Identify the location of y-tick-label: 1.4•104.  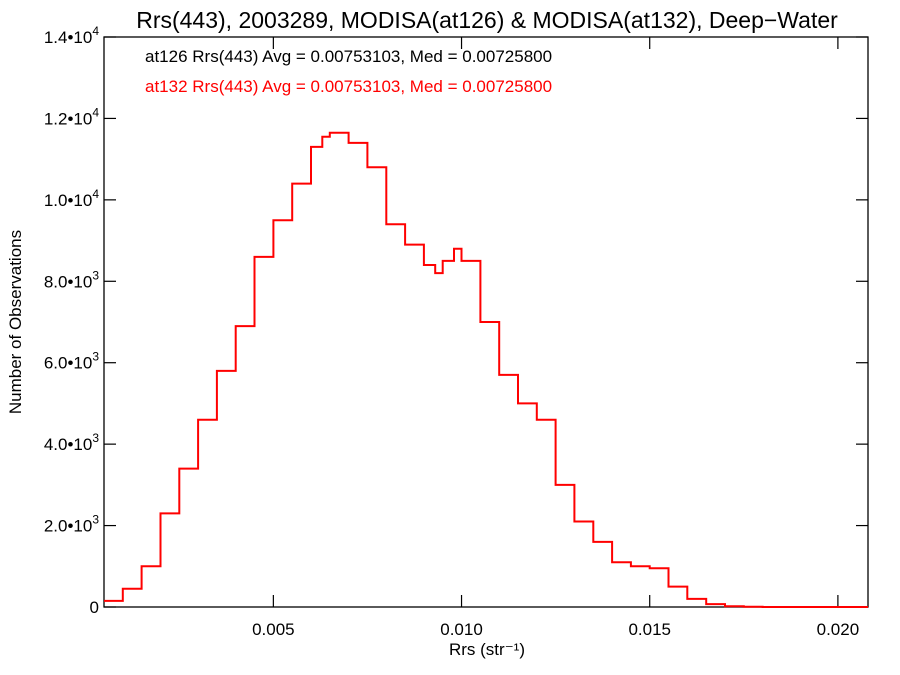
(72, 35).